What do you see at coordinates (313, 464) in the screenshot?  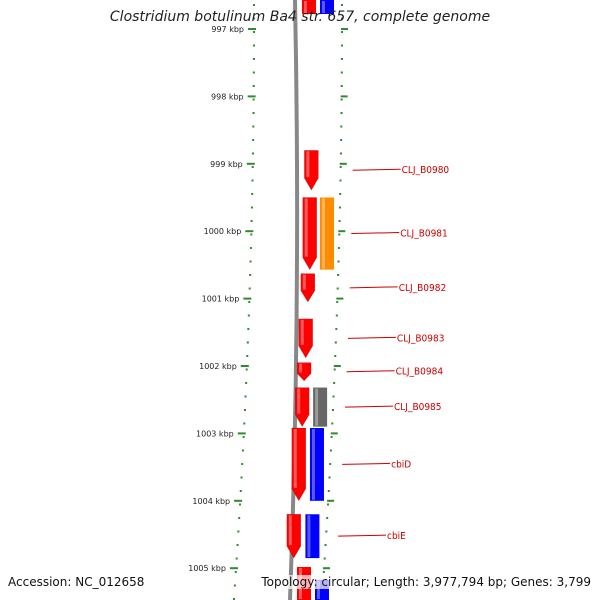 I see `blue-feature-highlight` at bounding box center [313, 464].